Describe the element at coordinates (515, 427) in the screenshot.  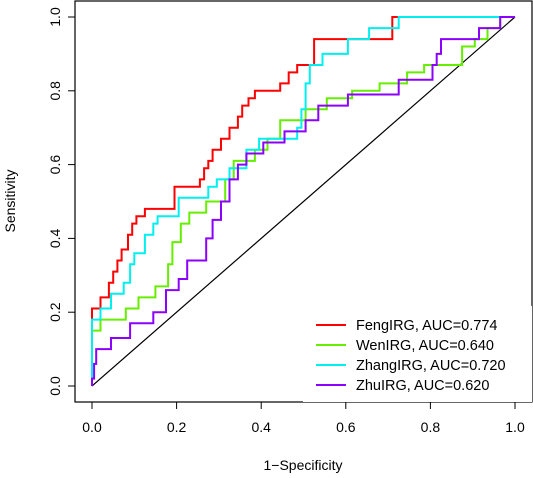
I see `x-tick-label: 1.0` at that location.